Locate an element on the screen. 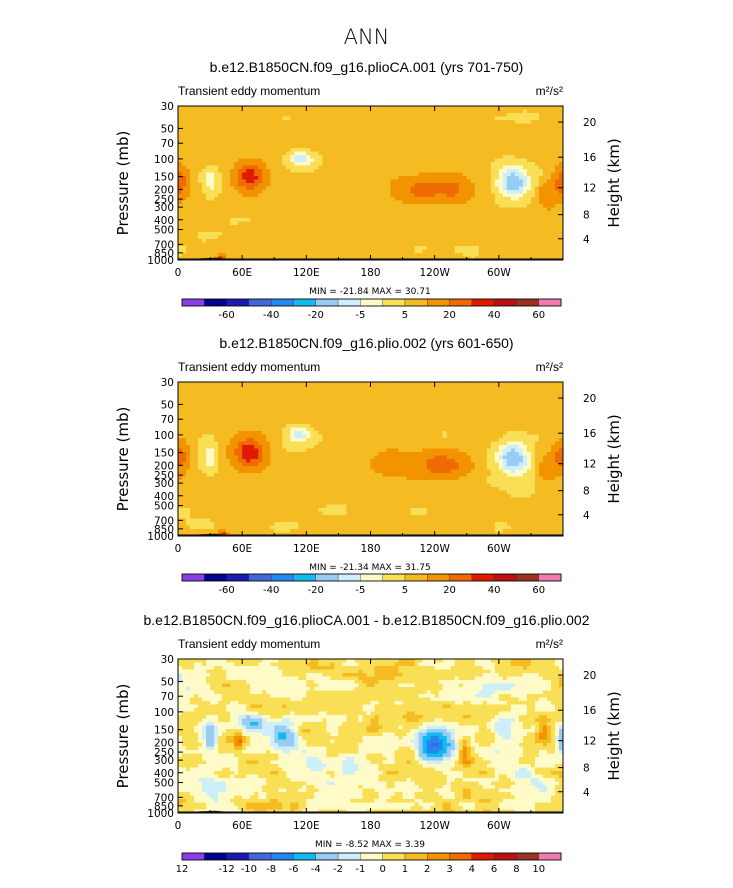 The image size is (733, 888). height-tick-label: 20 is located at coordinates (589, 123).